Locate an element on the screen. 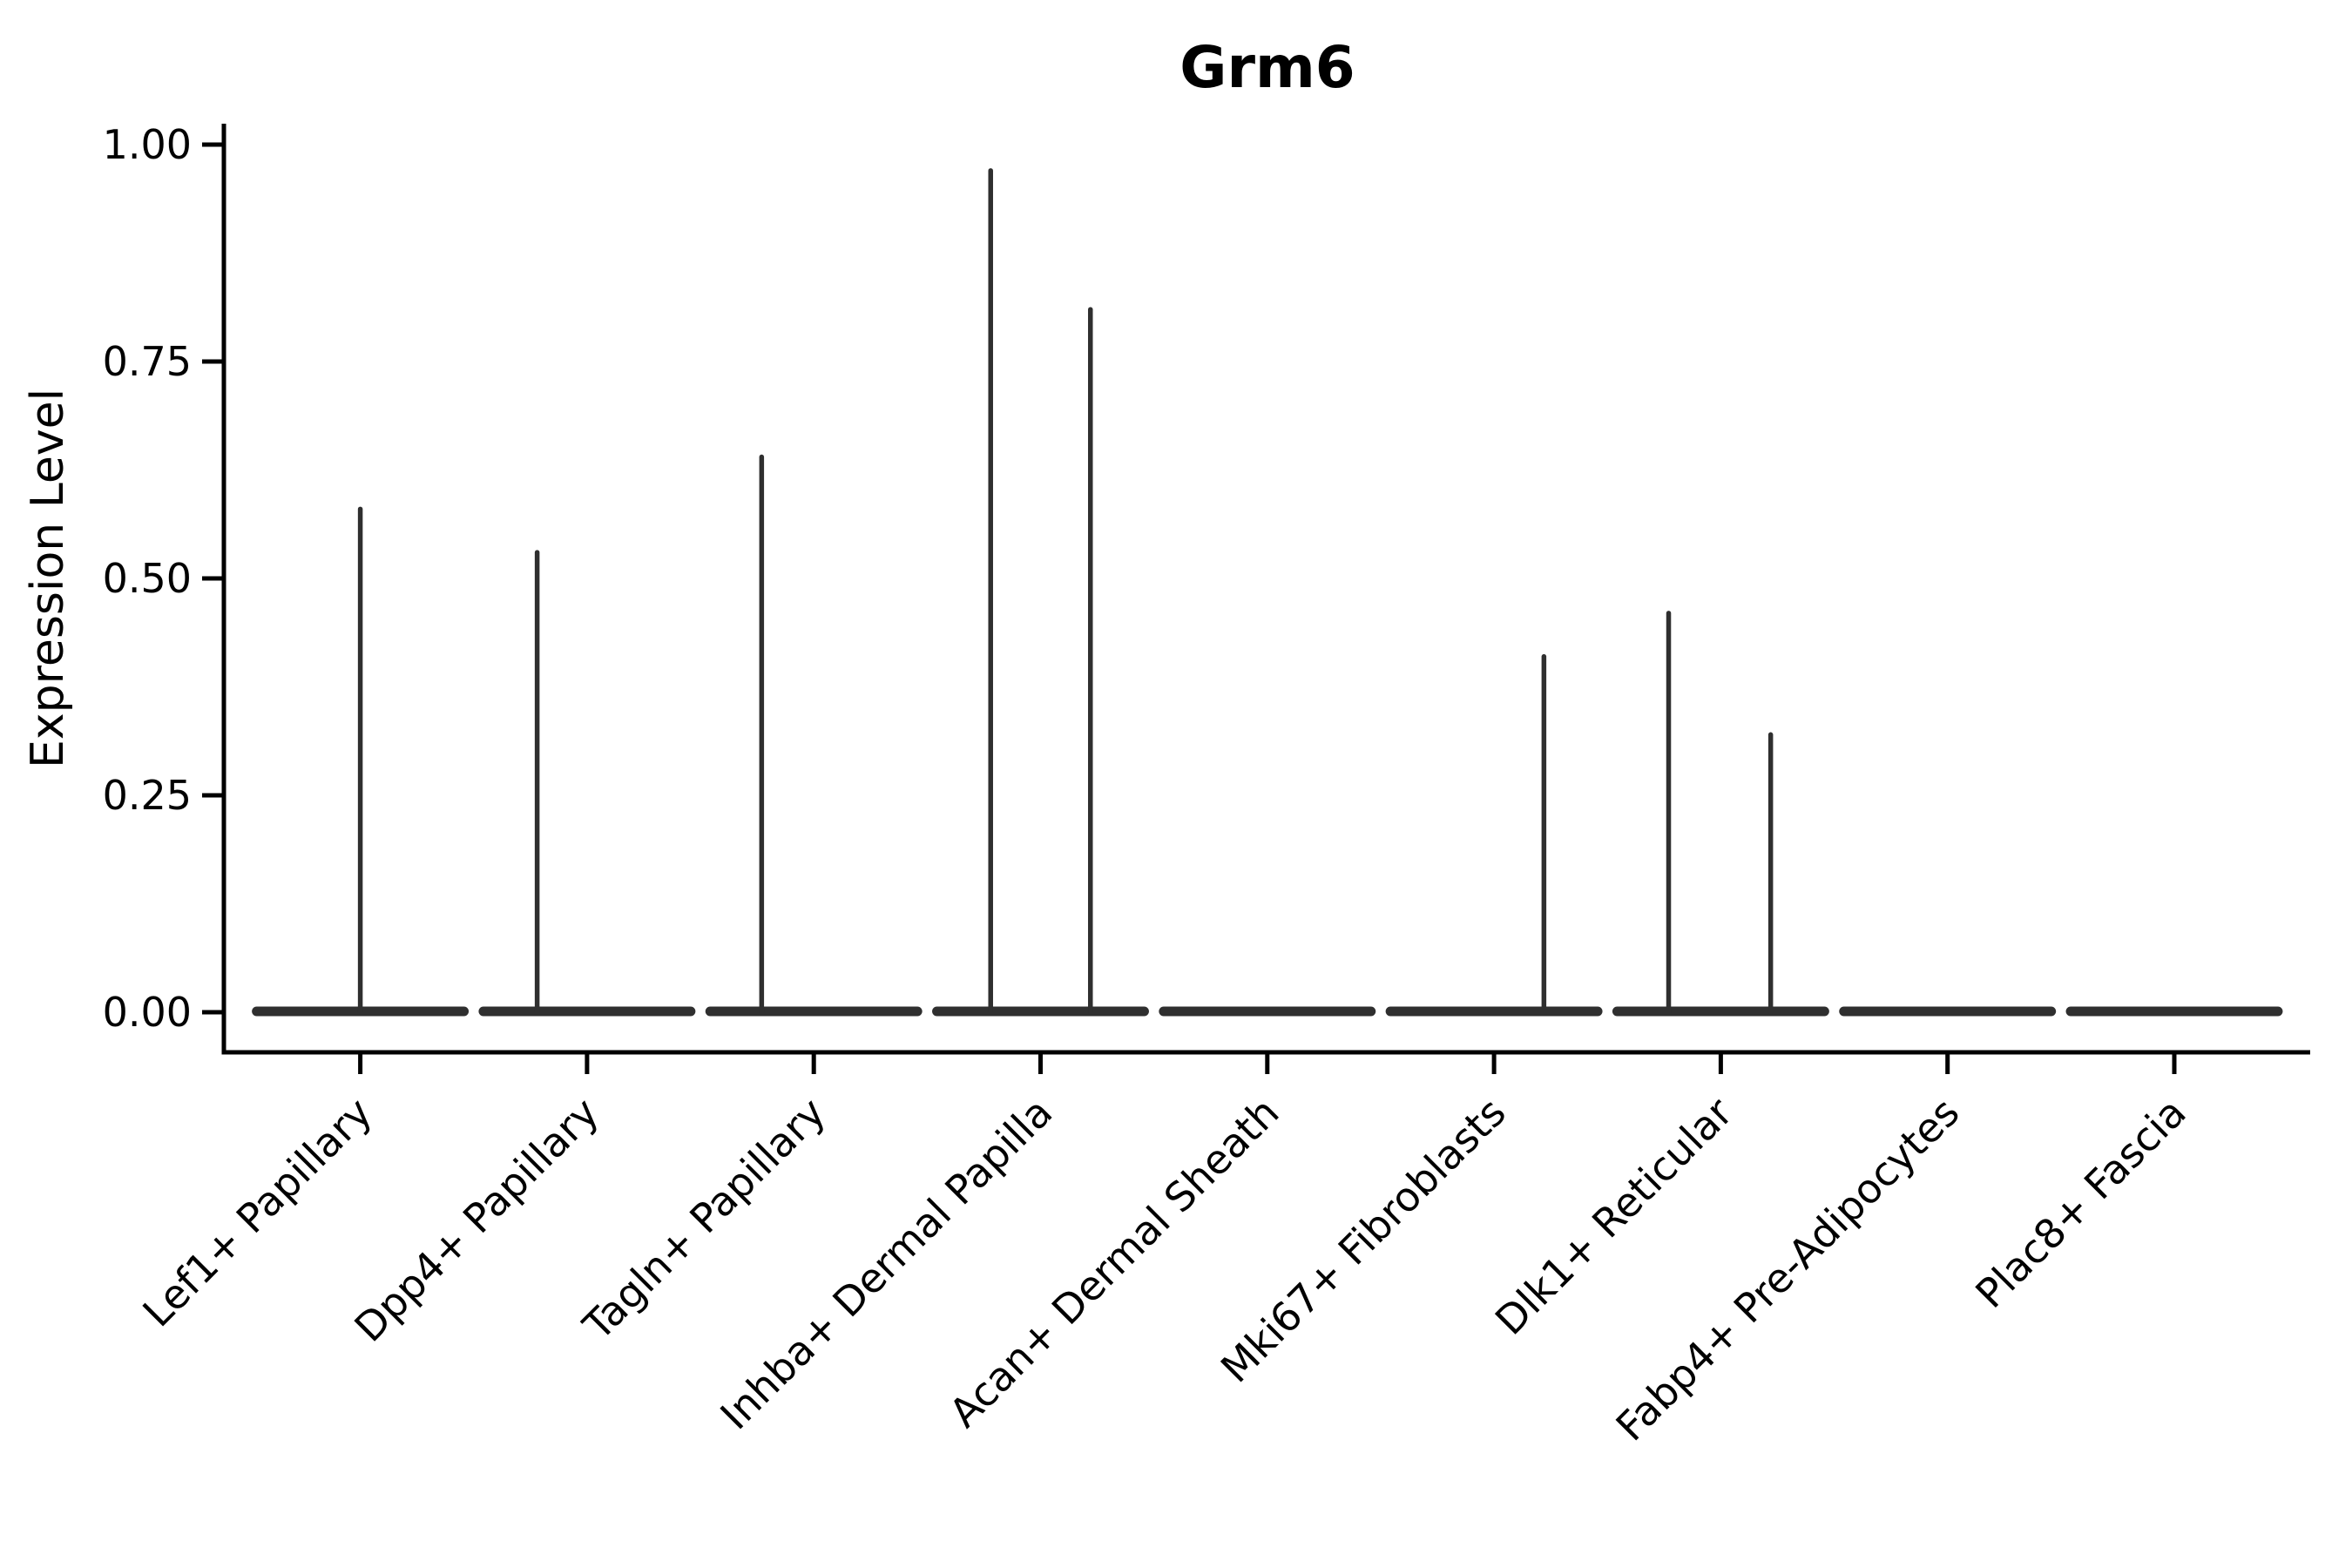 The width and height of the screenshot is (2352, 1568). x-tick-label: Plac8+ Fascia is located at coordinates (2080, 1203).